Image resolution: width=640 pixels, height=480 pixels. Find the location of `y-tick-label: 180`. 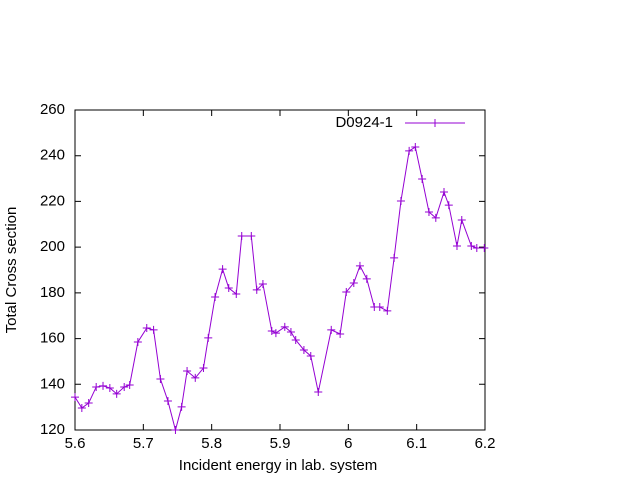

y-tick-label: 180 is located at coordinates (52, 292).